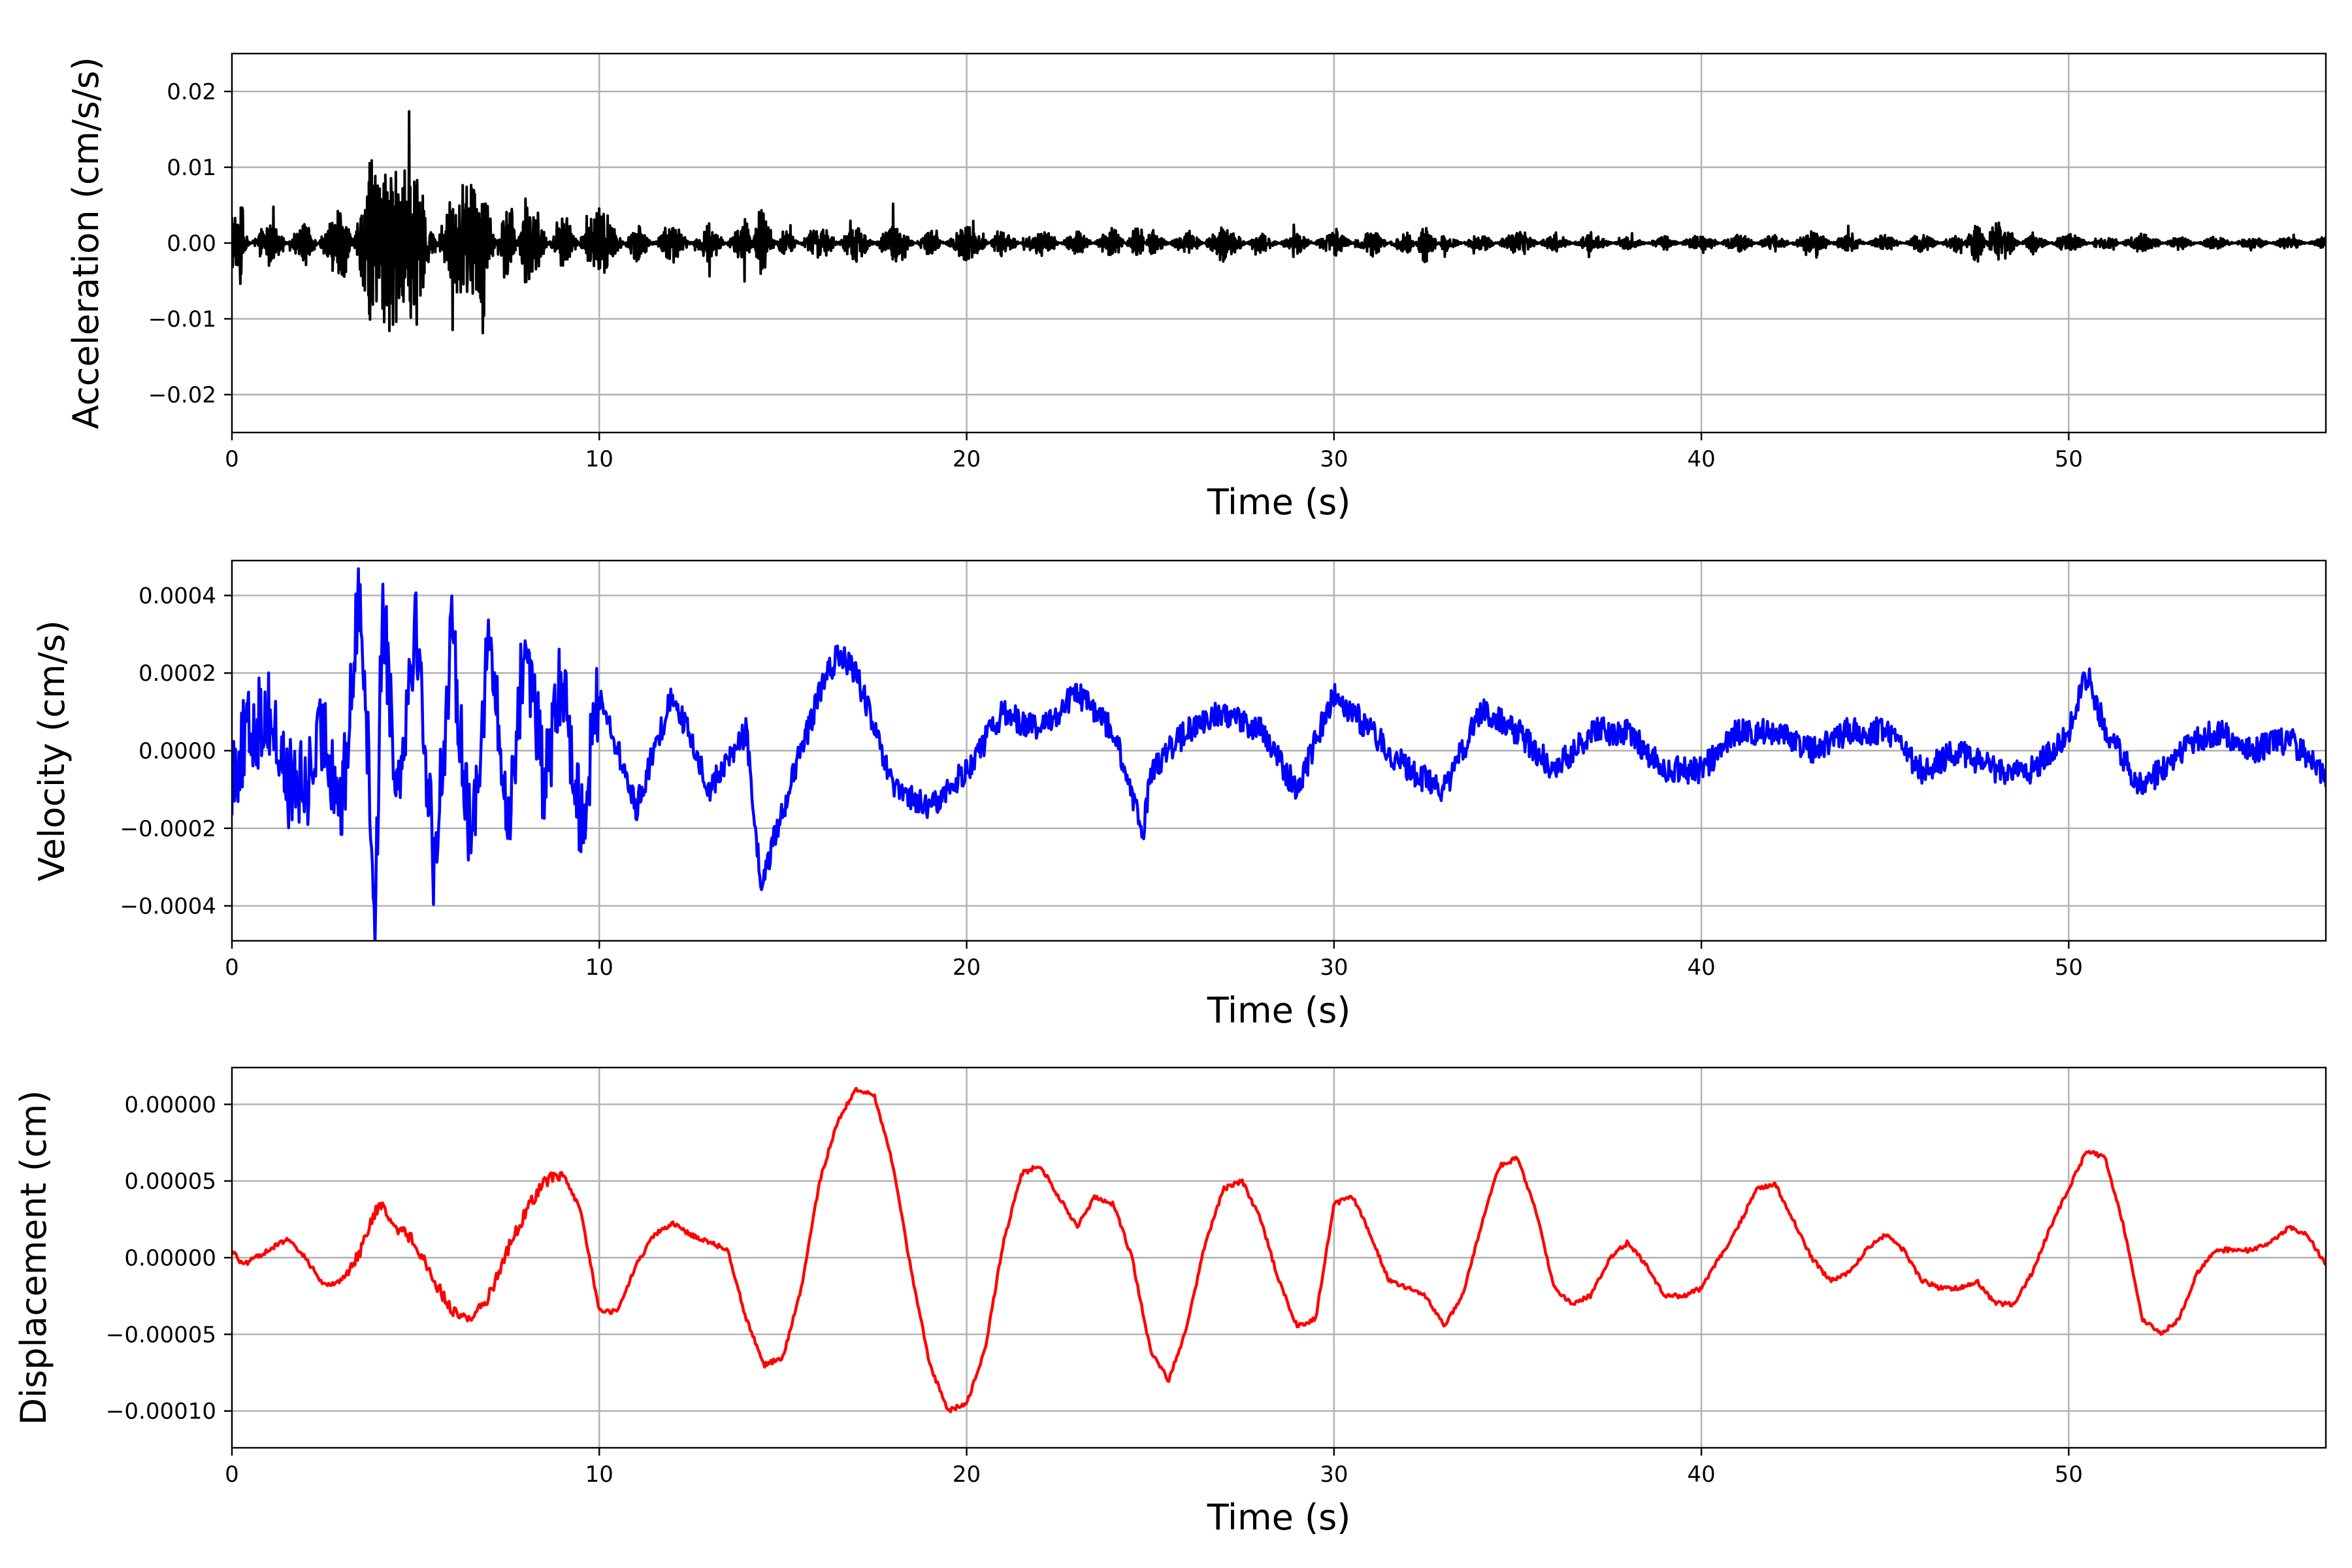 This screenshot has height=1568, width=2352. What do you see at coordinates (177, 751) in the screenshot?
I see `y-tick-label: 0.0000` at bounding box center [177, 751].